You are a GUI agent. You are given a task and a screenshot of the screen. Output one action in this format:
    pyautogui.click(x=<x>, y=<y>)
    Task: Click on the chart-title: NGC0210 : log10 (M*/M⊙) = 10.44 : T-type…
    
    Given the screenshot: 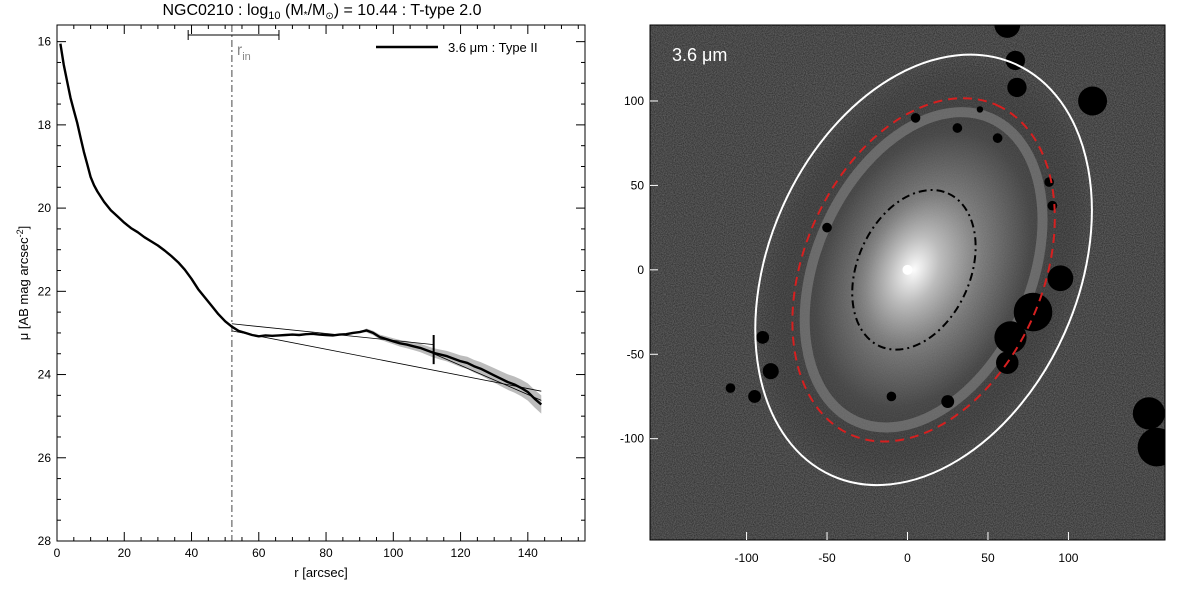 What is the action you would take?
    pyautogui.click(x=321, y=12)
    